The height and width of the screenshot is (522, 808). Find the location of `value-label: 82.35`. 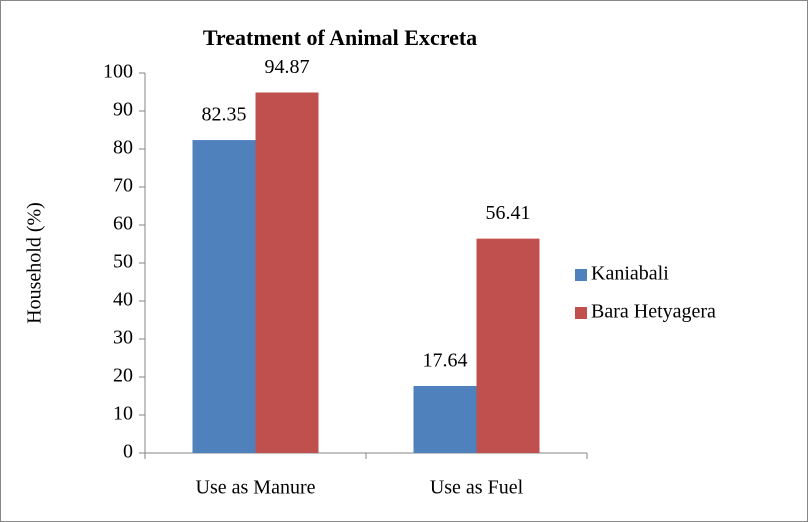

value-label: 82.35 is located at coordinates (224, 115).